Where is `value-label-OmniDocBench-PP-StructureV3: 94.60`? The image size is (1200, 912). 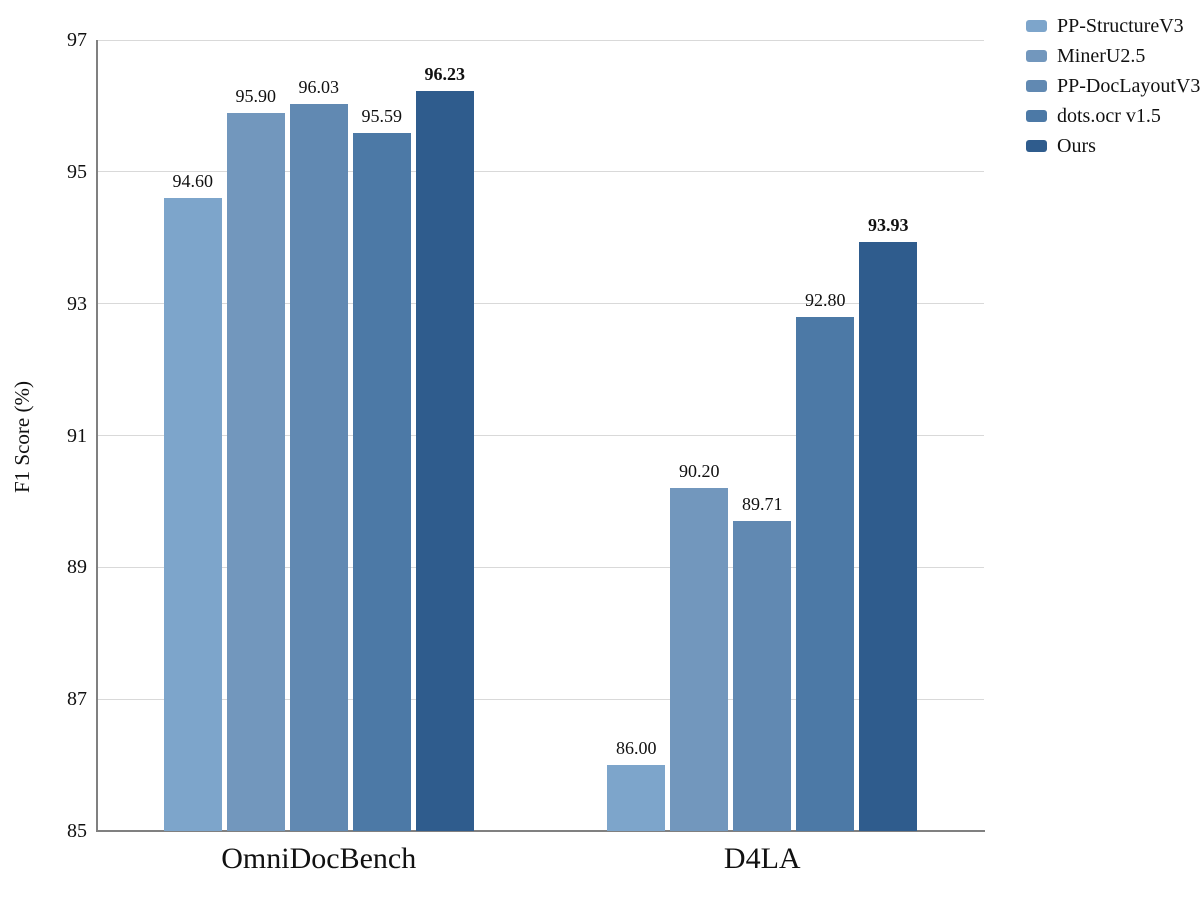 value-label-OmniDocBench-PP-StructureV3: 94.60 is located at coordinates (193, 181).